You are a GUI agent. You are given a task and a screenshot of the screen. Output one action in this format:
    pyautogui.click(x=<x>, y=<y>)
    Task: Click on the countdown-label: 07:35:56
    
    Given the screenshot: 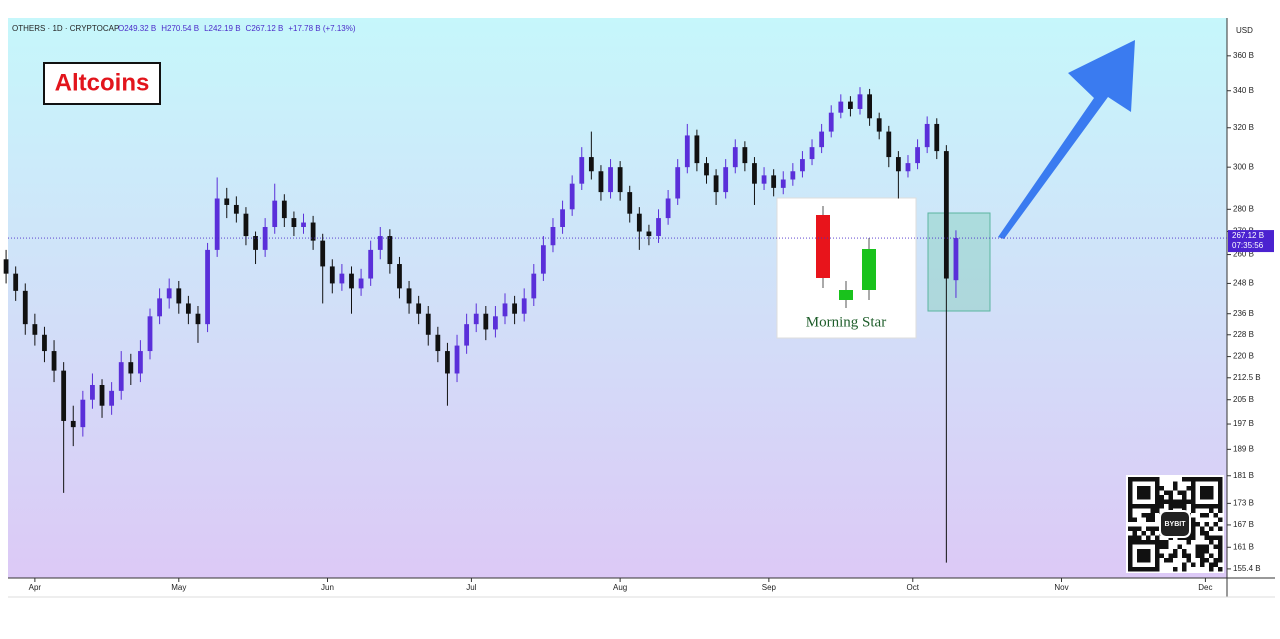 What is the action you would take?
    pyautogui.click(x=1248, y=245)
    